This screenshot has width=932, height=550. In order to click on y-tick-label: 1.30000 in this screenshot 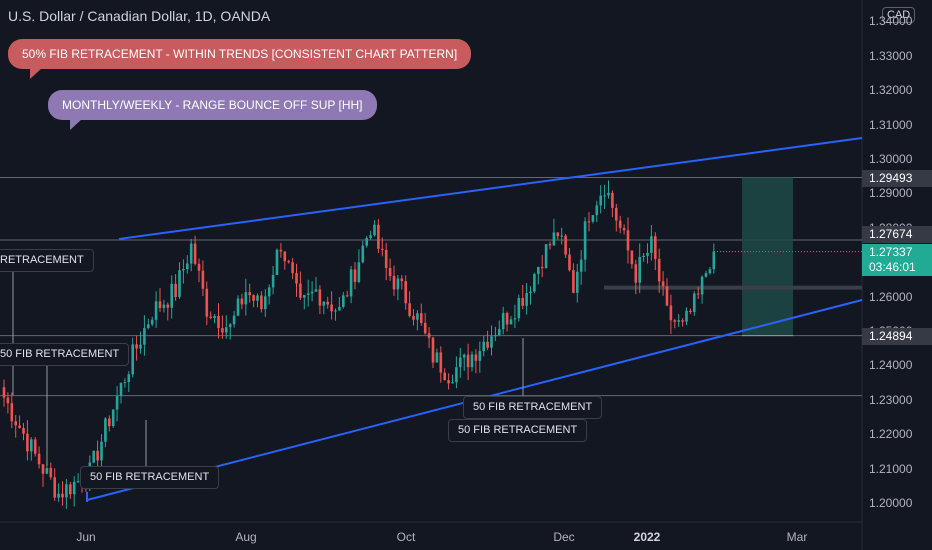, I will do `click(891, 159)`.